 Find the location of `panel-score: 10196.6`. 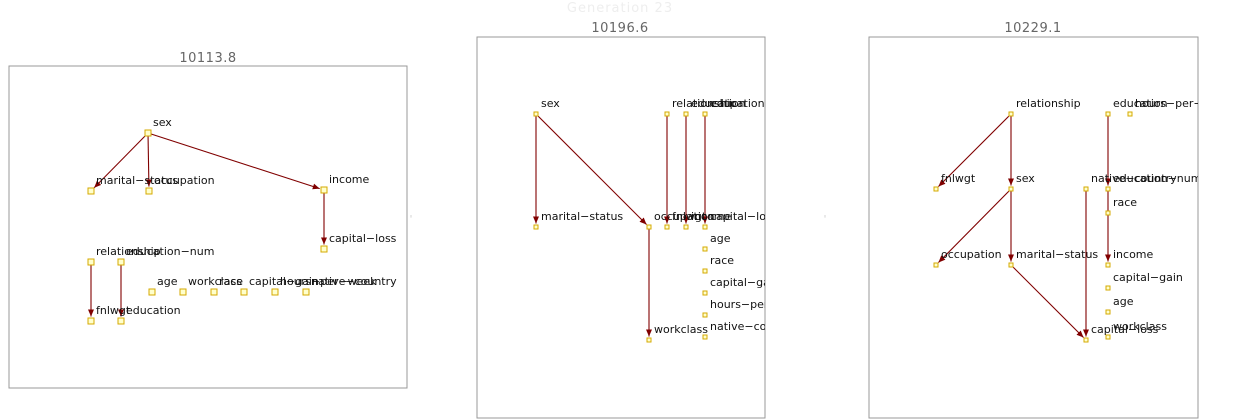

panel-score: 10196.6 is located at coordinates (619, 28).